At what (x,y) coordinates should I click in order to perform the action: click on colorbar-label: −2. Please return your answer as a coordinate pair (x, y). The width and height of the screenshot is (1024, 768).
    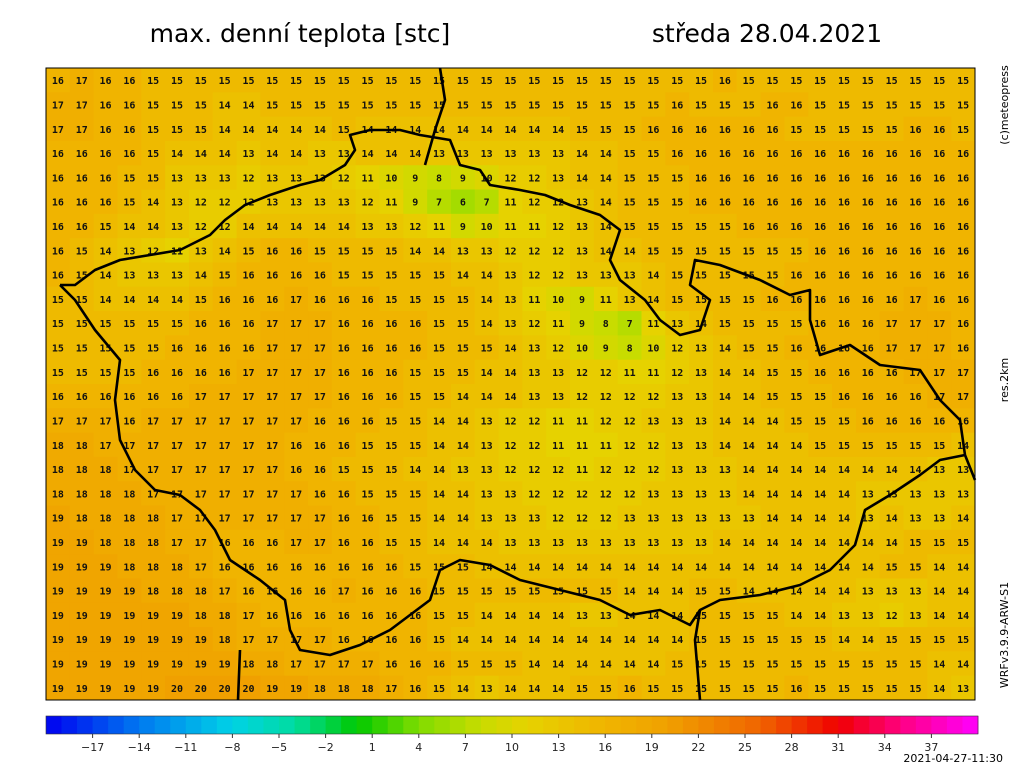
    Looking at the image, I should click on (325, 747).